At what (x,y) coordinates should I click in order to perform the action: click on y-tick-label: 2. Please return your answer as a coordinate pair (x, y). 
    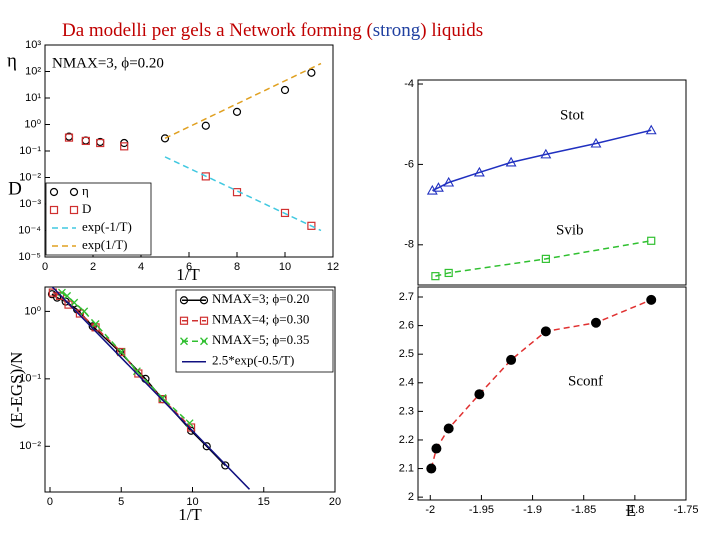
    Looking at the image, I should click on (411, 497).